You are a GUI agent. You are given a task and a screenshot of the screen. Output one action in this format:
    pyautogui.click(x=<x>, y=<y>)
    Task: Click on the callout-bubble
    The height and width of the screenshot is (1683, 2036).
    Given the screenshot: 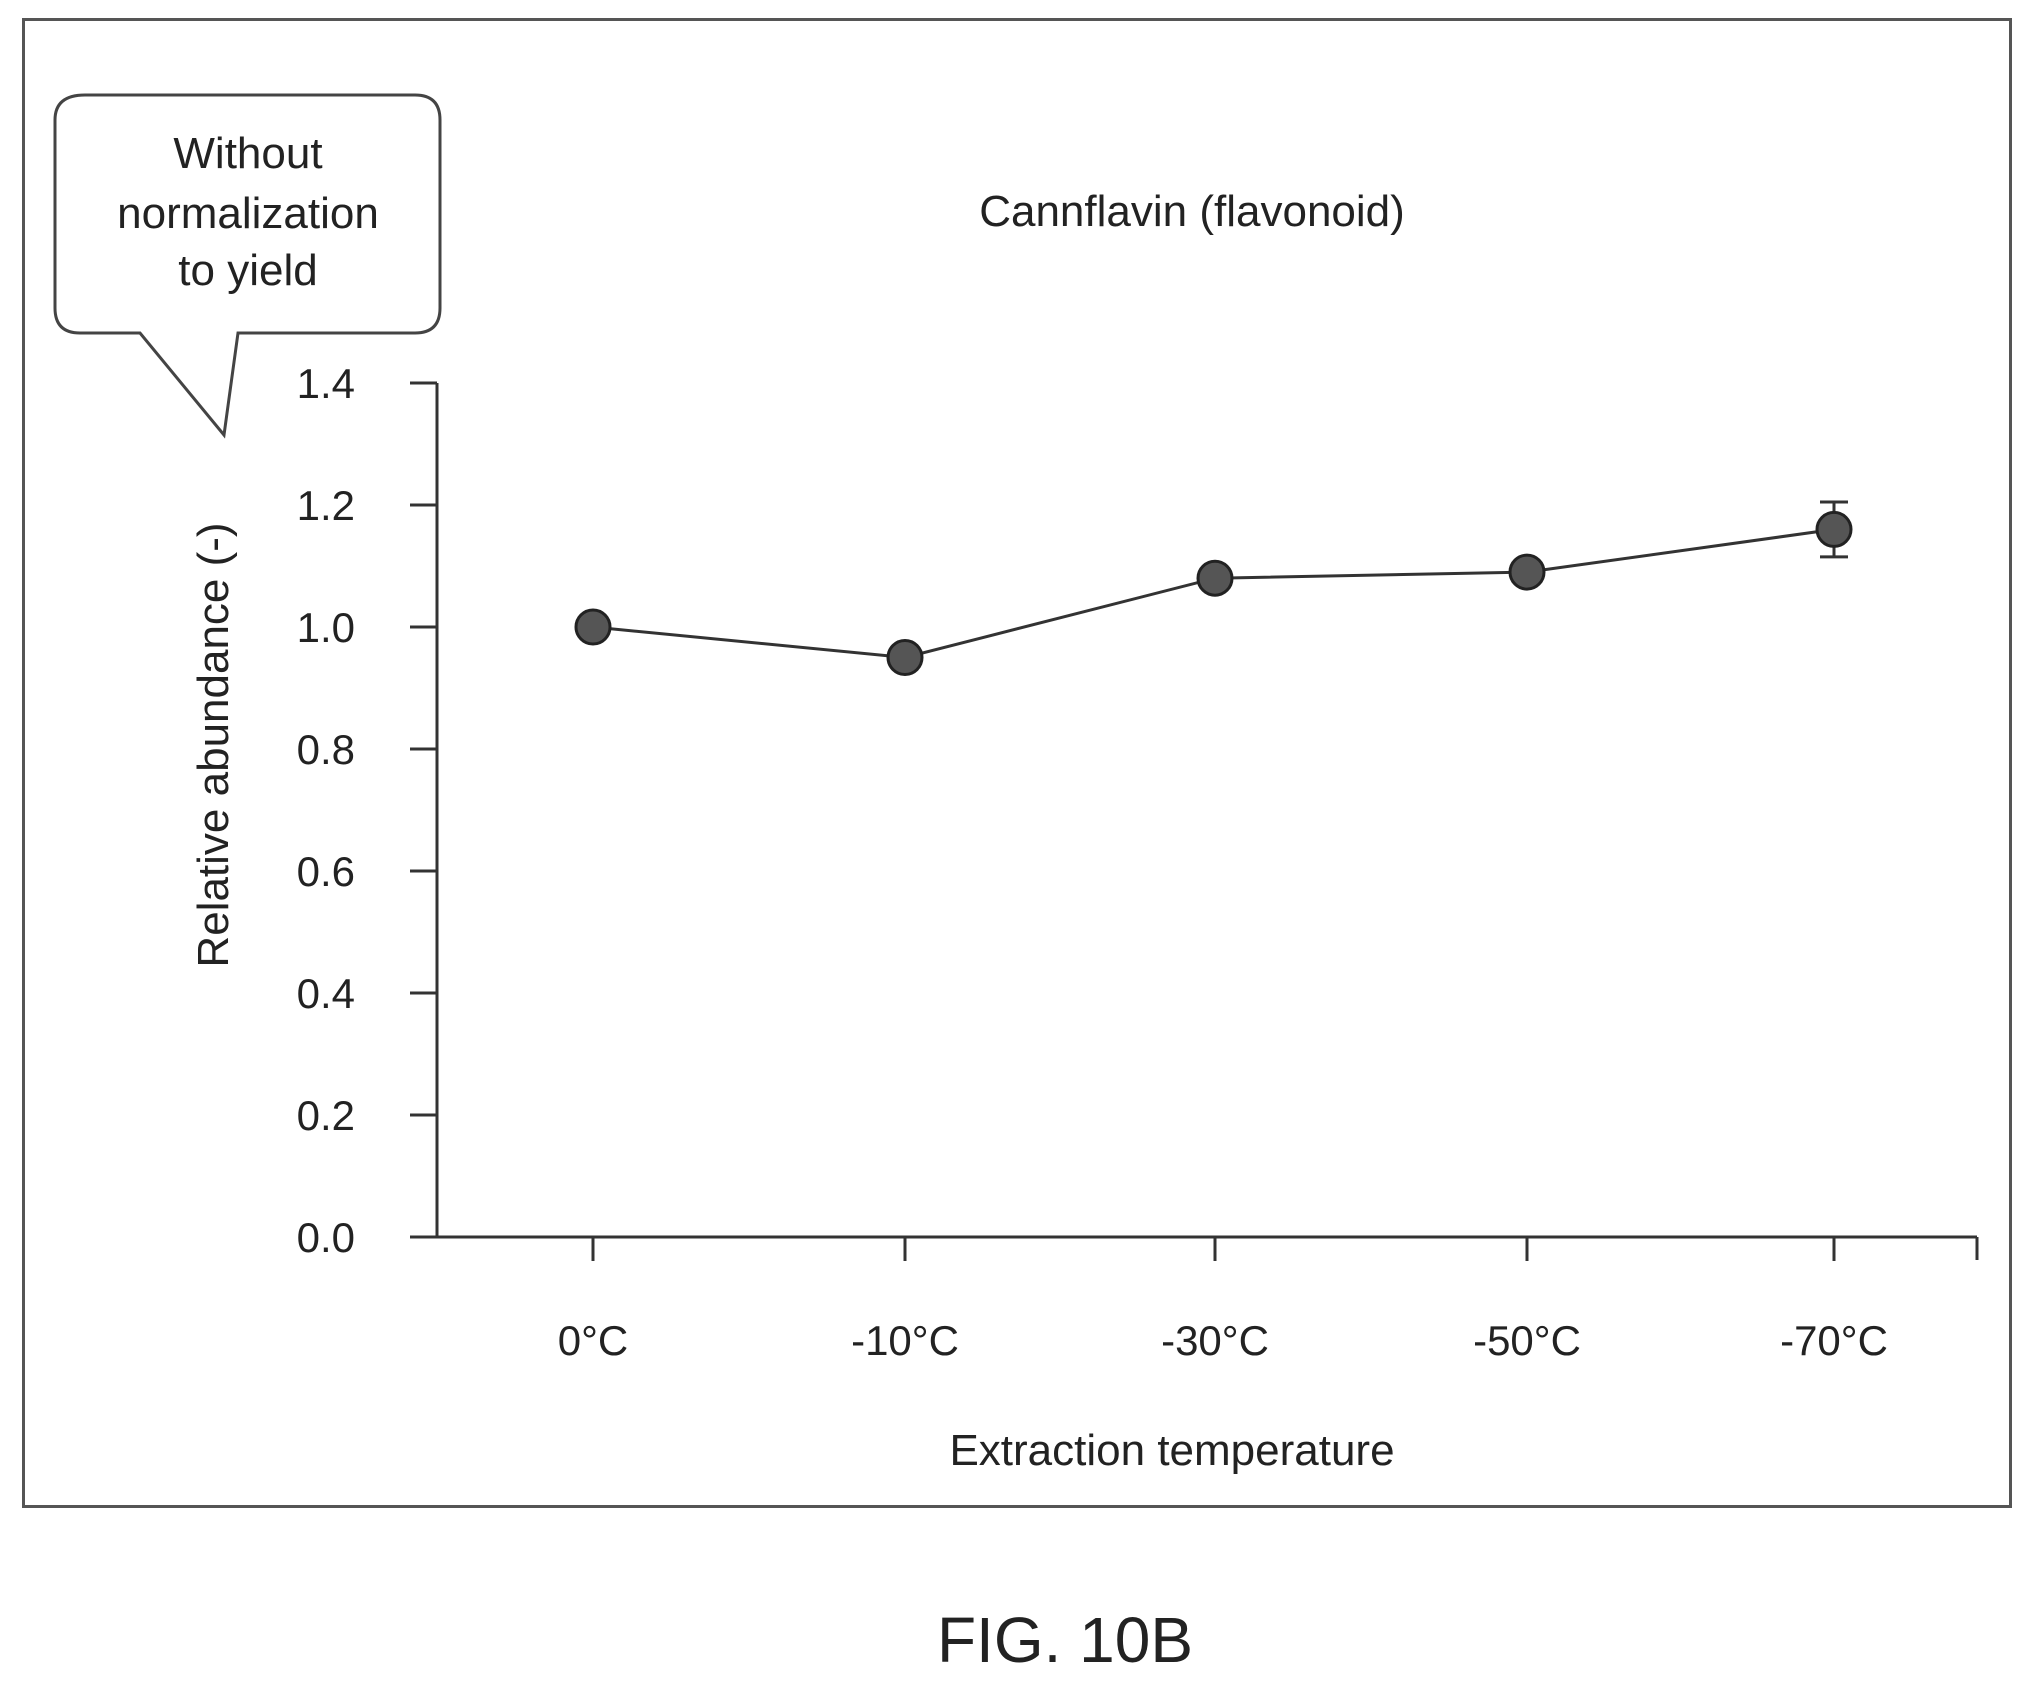 What is the action you would take?
    pyautogui.click(x=247, y=266)
    